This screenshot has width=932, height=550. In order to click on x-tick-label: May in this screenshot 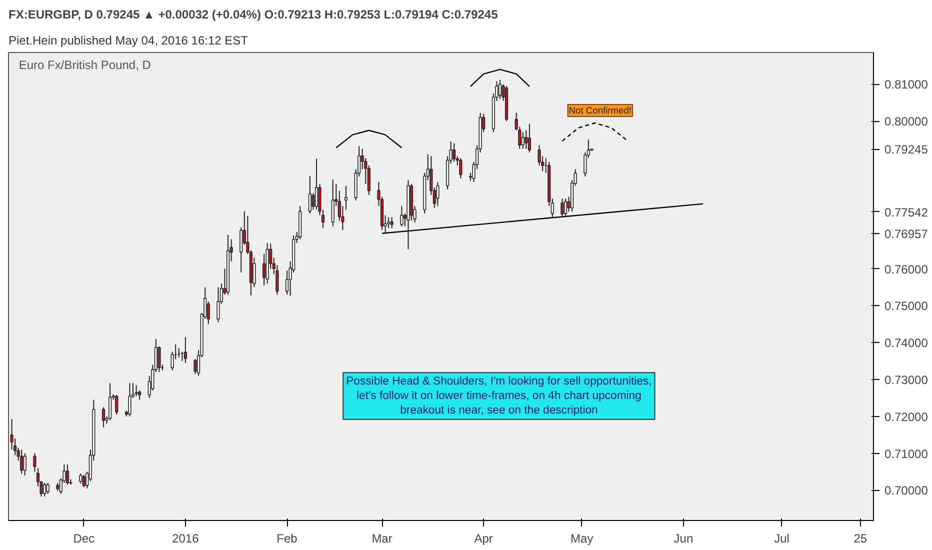, I will do `click(582, 539)`.